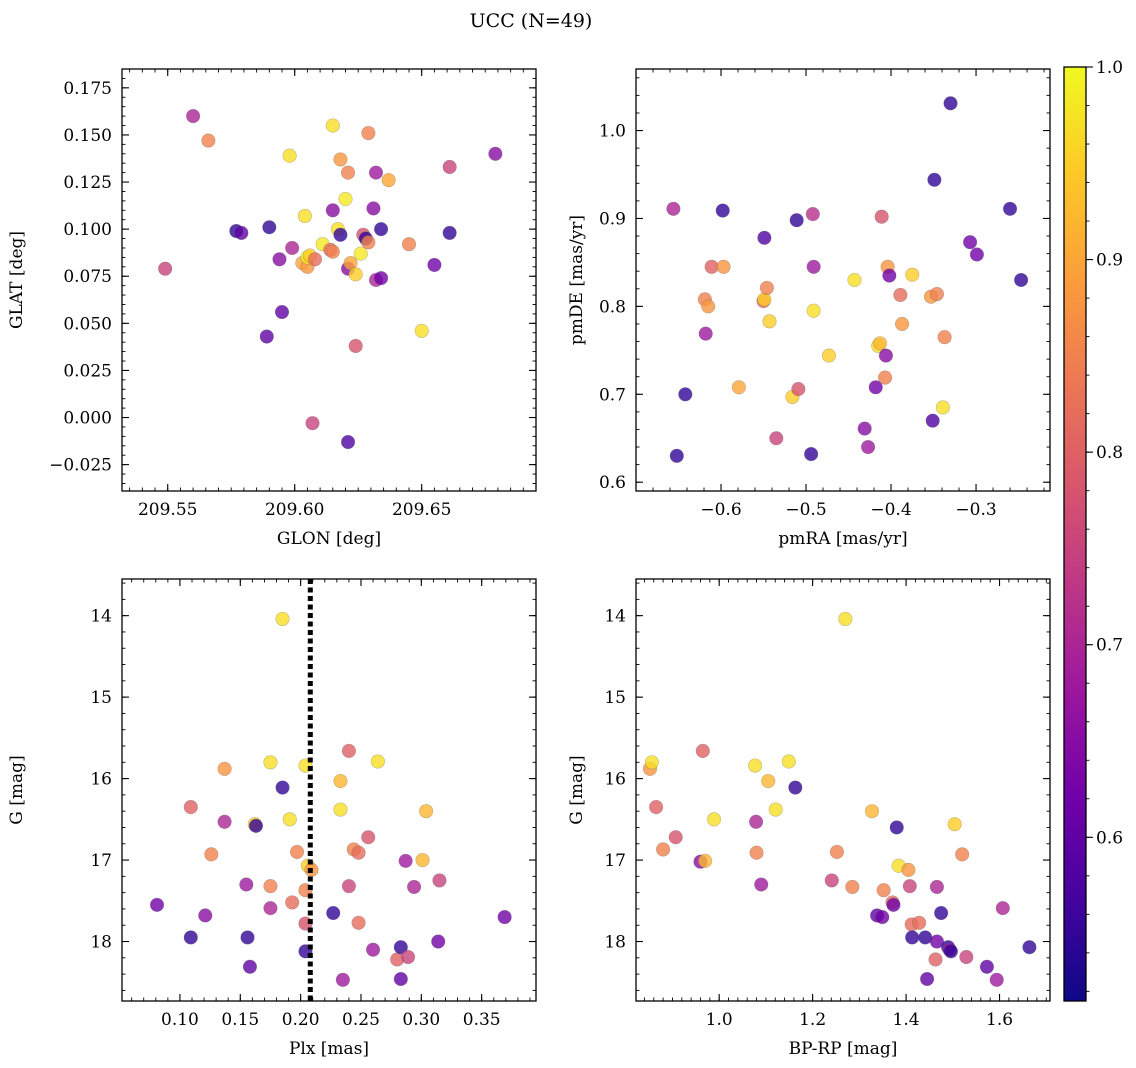 This screenshot has height=1068, width=1136. I want to click on x-tick-label: 0.30, so click(421, 1020).